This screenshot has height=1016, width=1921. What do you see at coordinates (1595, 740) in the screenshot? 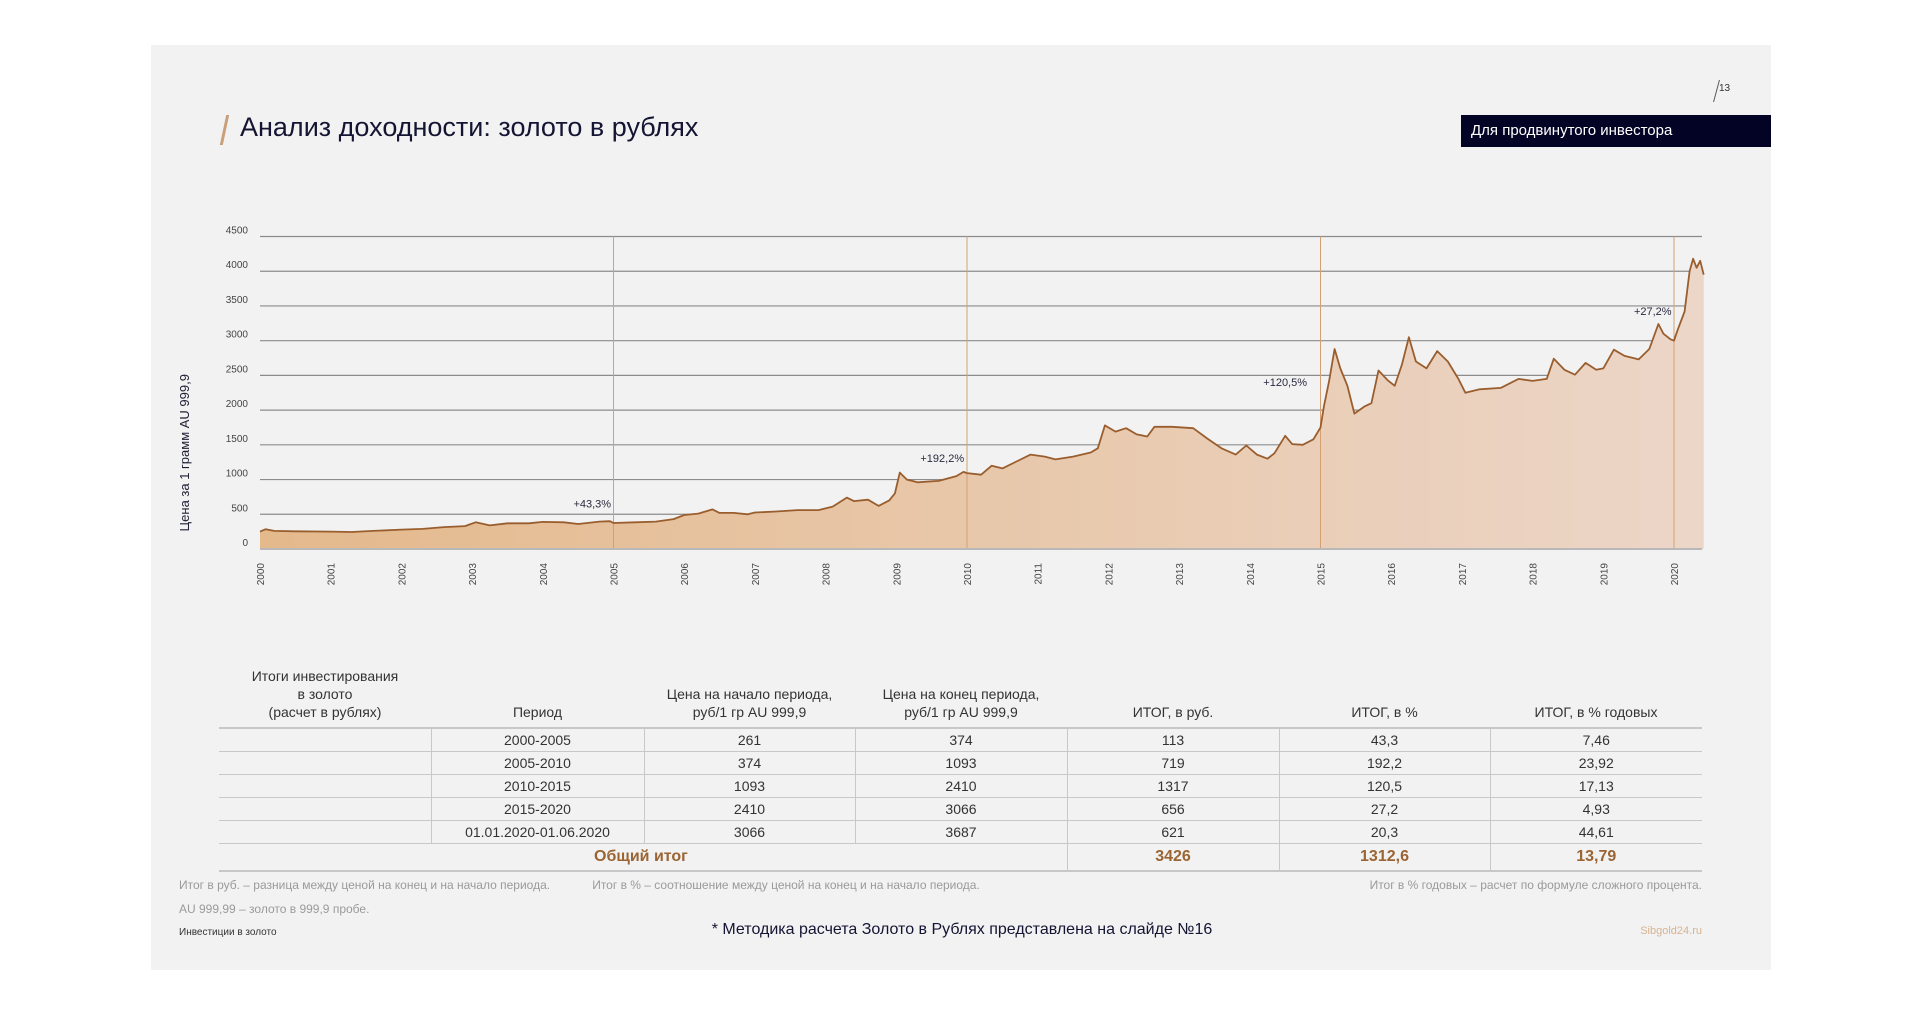
I see `table-cell: 7,46` at bounding box center [1595, 740].